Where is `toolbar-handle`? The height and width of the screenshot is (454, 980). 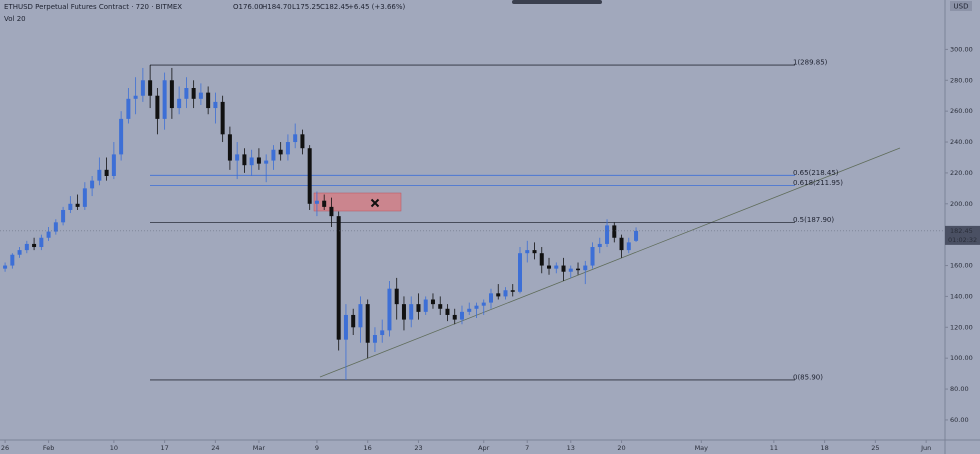 toolbar-handle is located at coordinates (557, 2).